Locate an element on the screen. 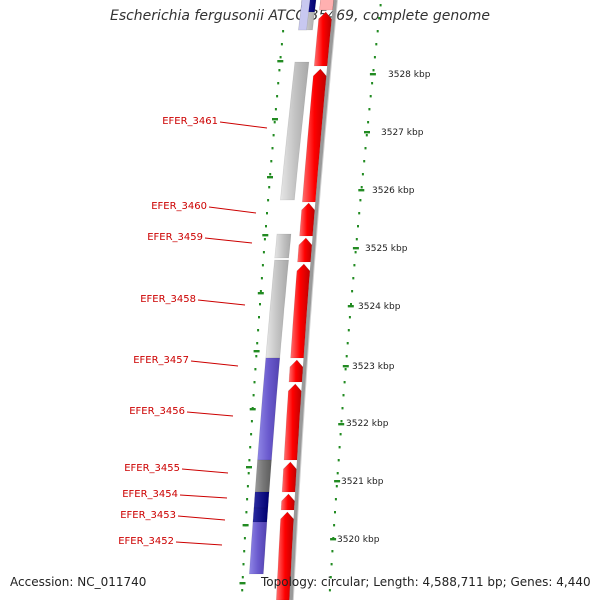  gene-label: EFER_3459 is located at coordinates (175, 237).